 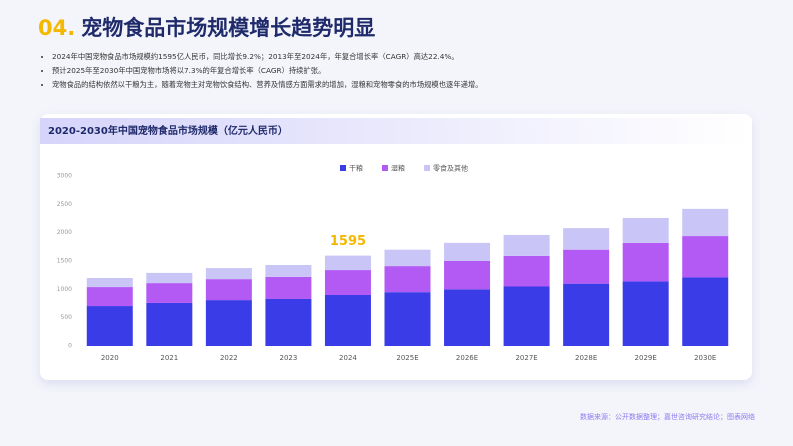 I want to click on header: 04. 宠物食品市场规模增长趋势明显, so click(x=206, y=27).